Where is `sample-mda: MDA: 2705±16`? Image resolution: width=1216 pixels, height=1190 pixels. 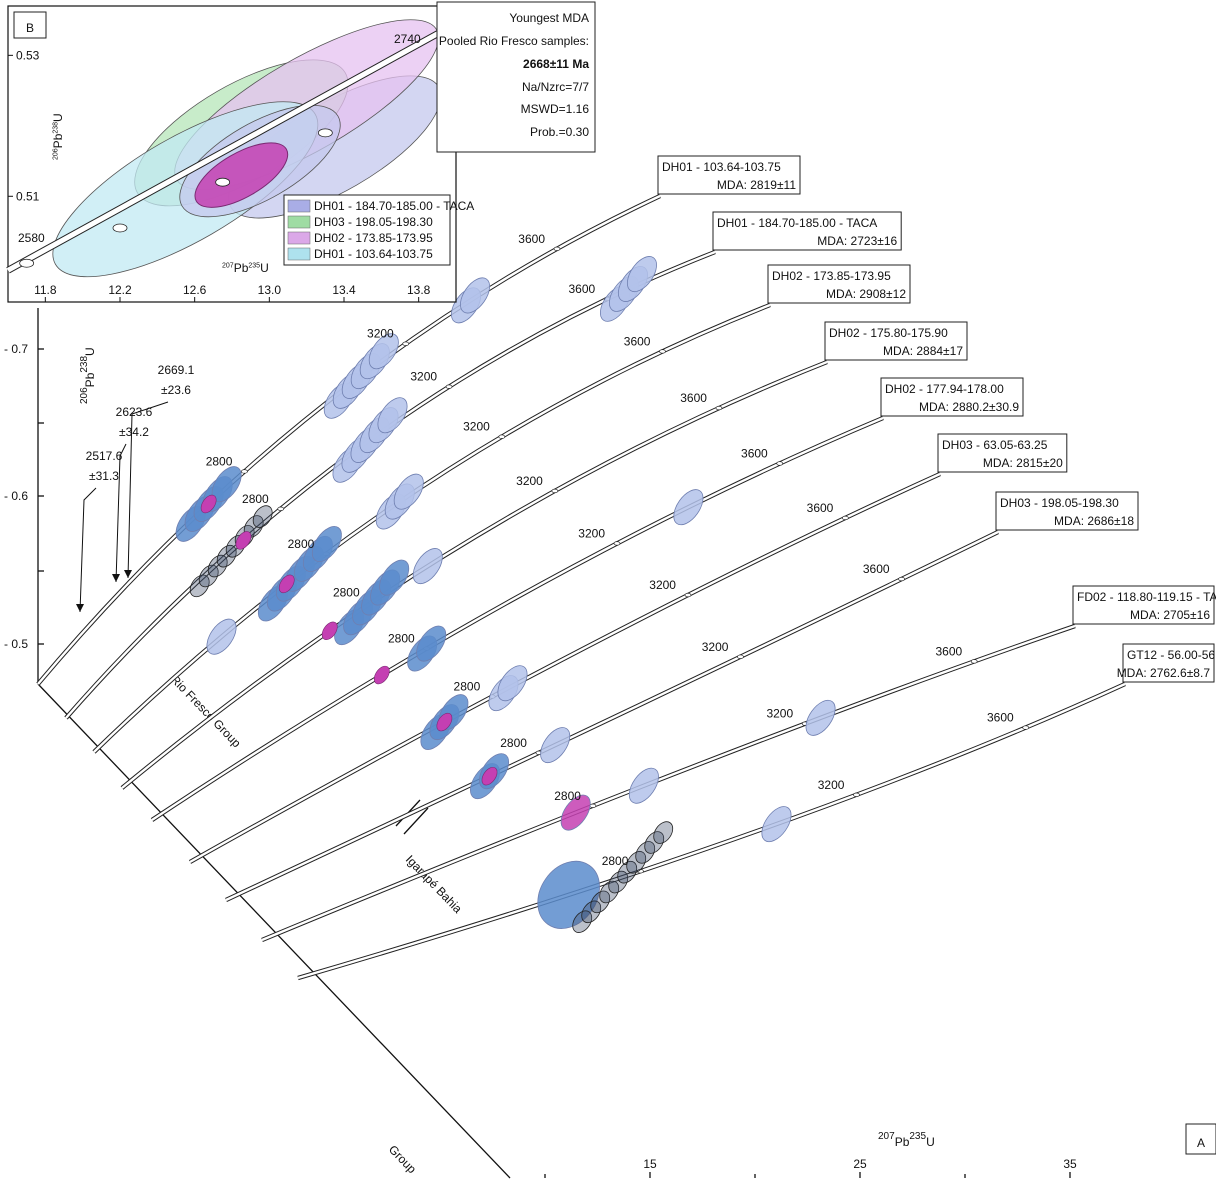
sample-mda: MDA: 2705±16 is located at coordinates (1170, 615).